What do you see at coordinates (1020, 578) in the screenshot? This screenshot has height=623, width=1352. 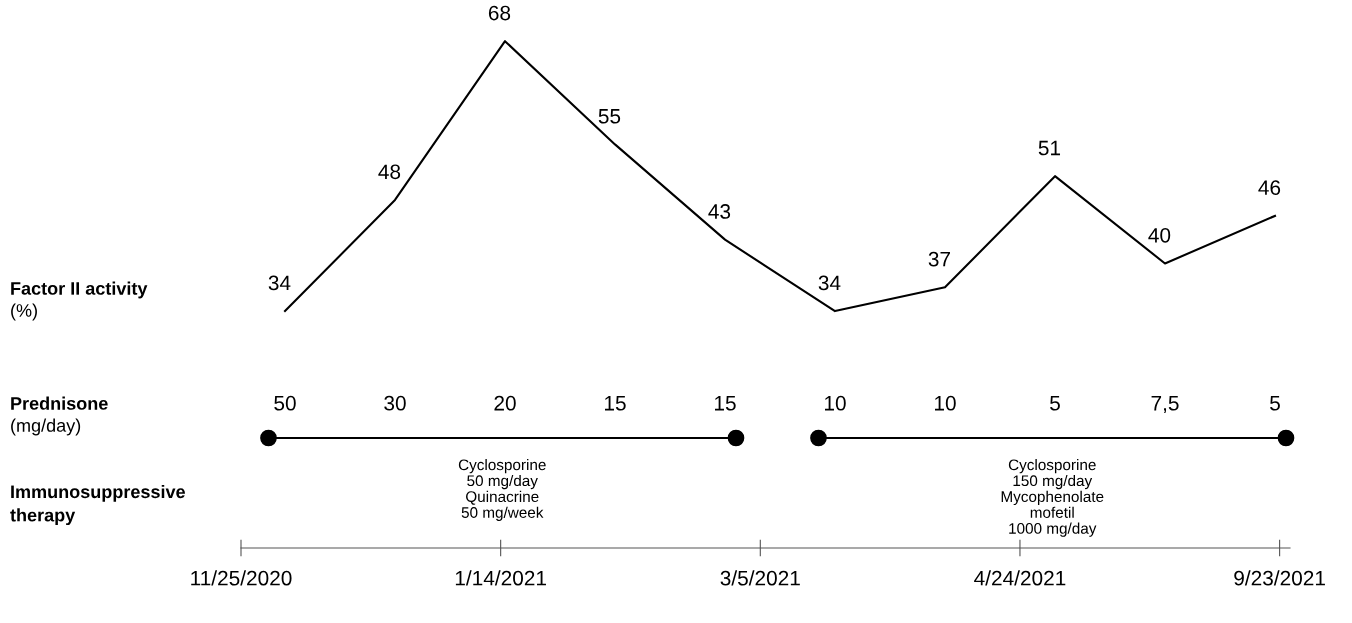 I see `category-label: 4/24/2021` at bounding box center [1020, 578].